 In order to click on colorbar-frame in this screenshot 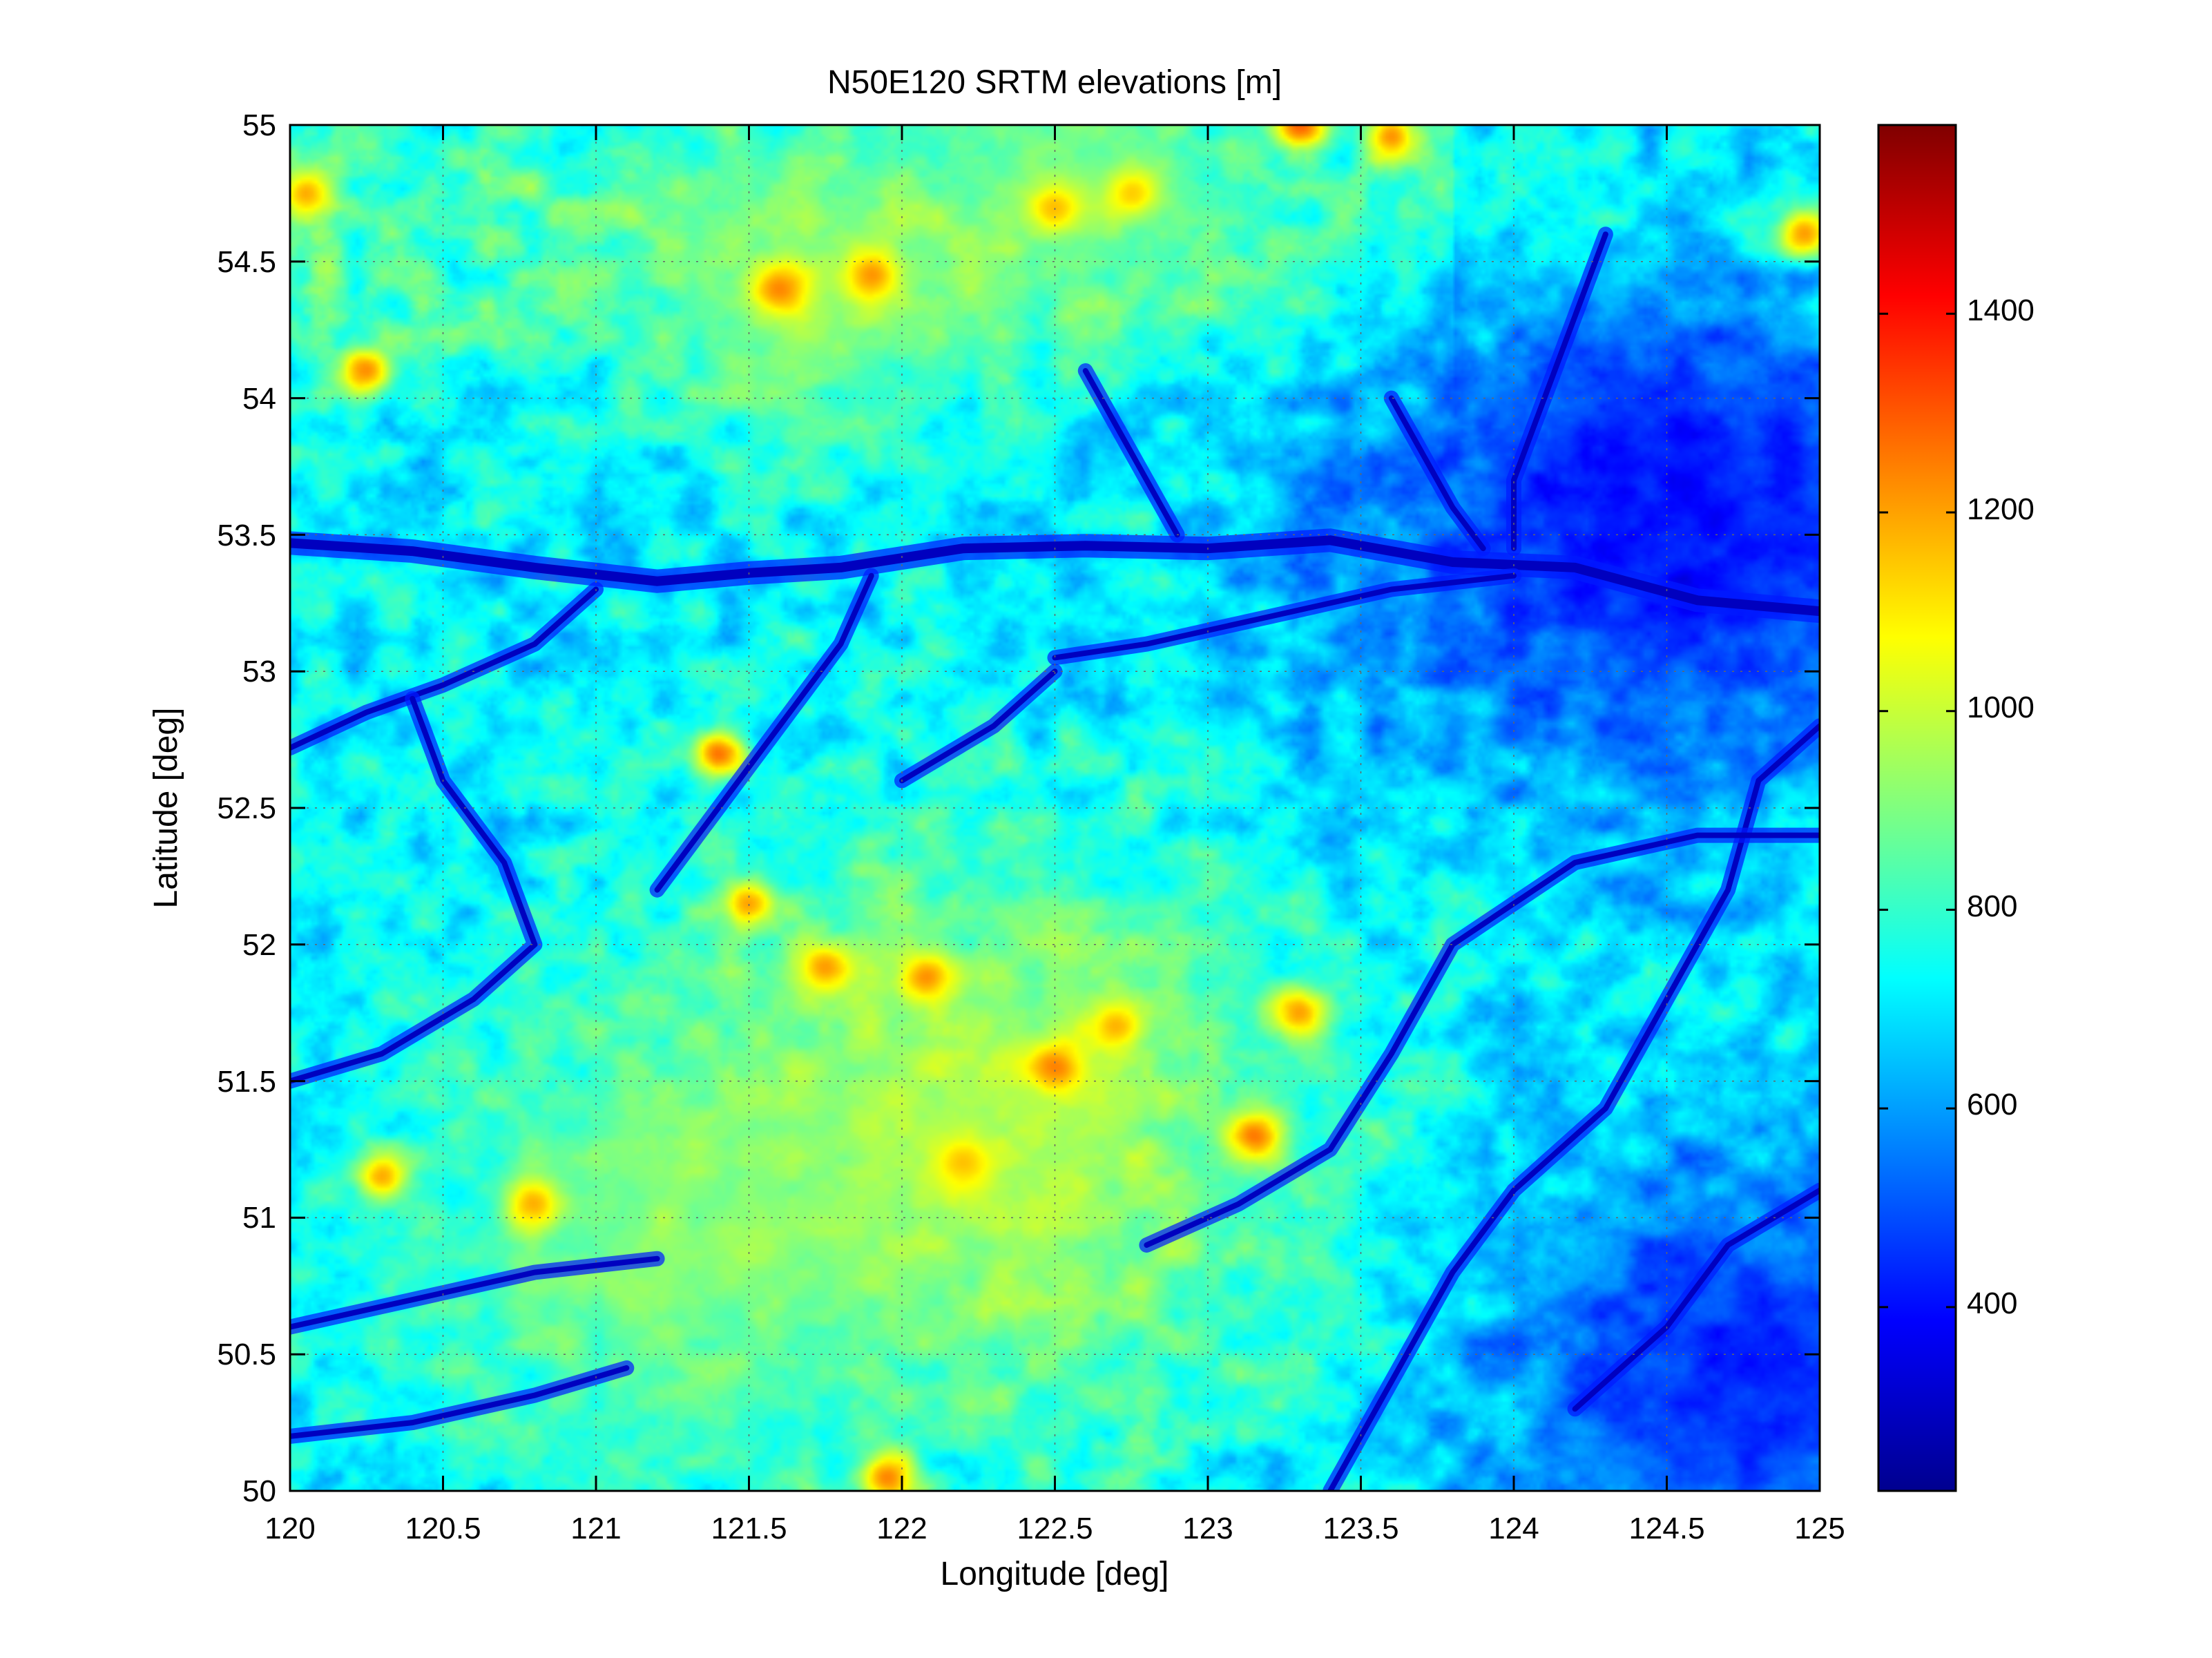, I will do `click(1917, 808)`.